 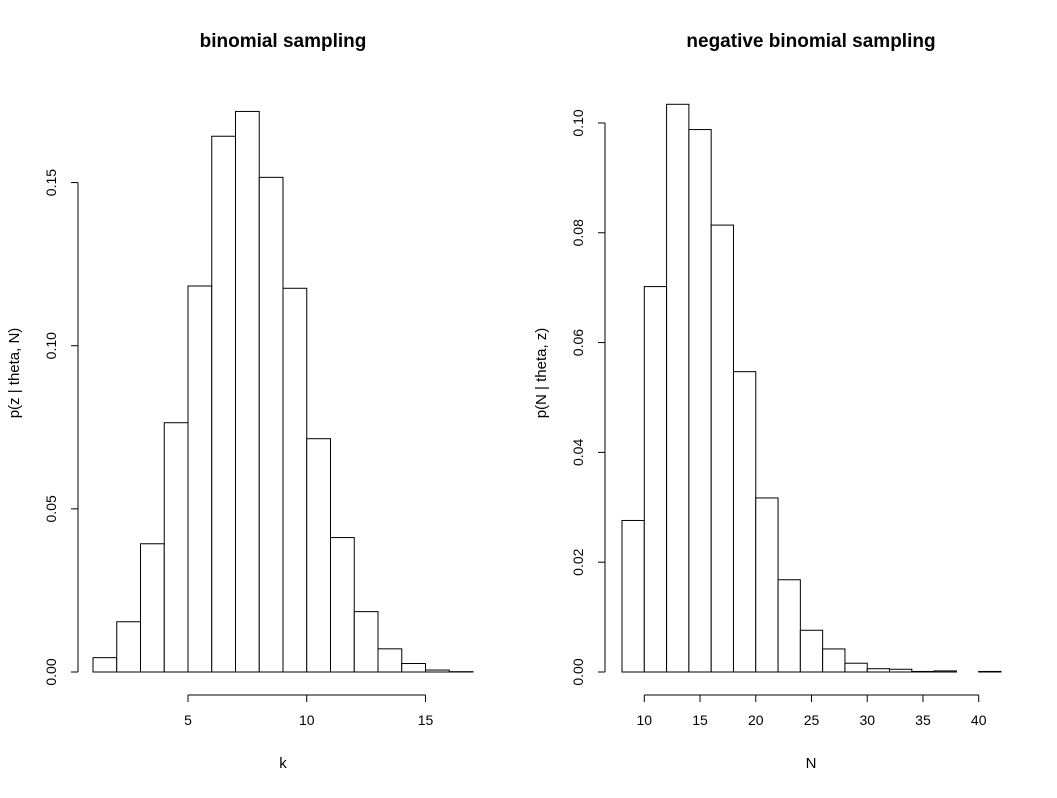 What do you see at coordinates (51, 182) in the screenshot?
I see `y-tick-label: 0.15` at bounding box center [51, 182].